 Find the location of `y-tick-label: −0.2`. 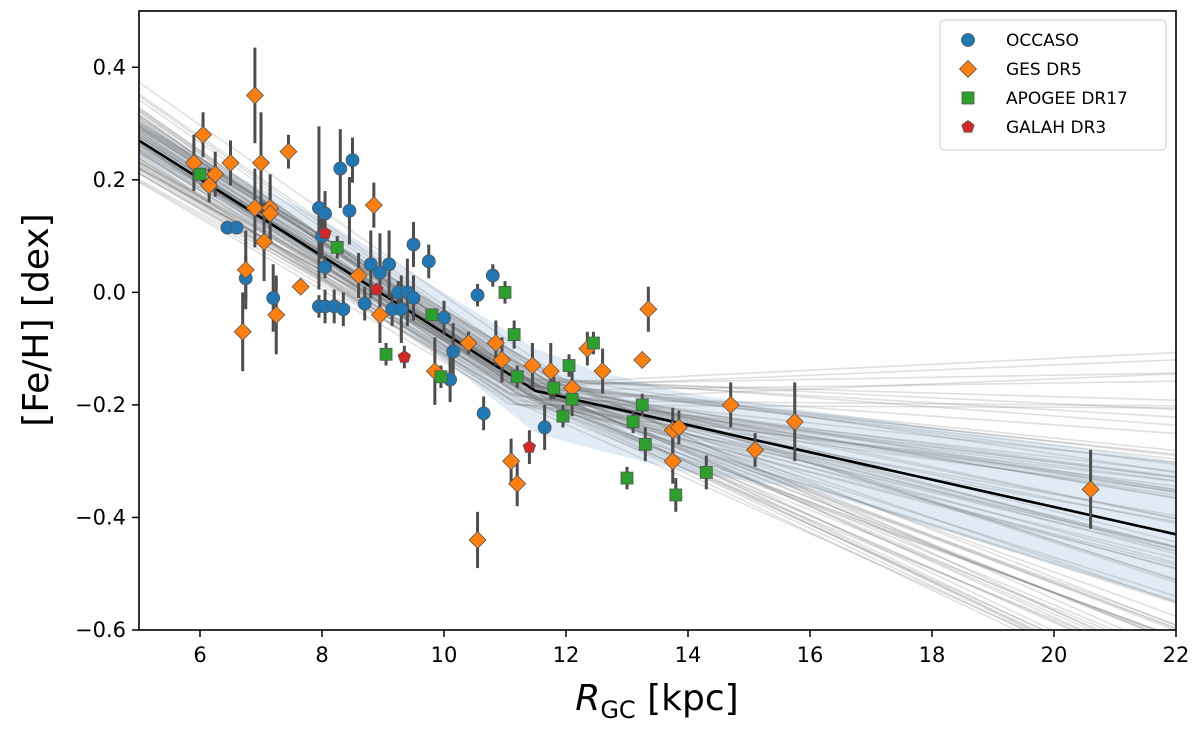

y-tick-label: −0.2 is located at coordinates (100, 405).